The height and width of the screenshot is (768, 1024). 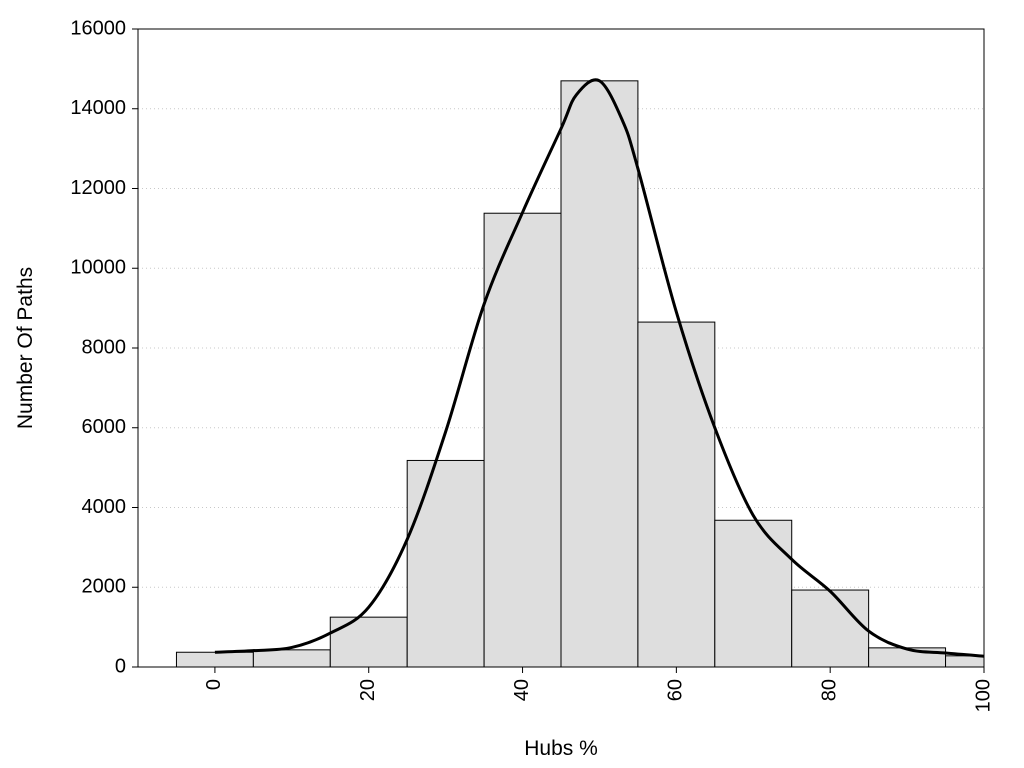 What do you see at coordinates (214, 684) in the screenshot?
I see `x-tick-label: 0` at bounding box center [214, 684].